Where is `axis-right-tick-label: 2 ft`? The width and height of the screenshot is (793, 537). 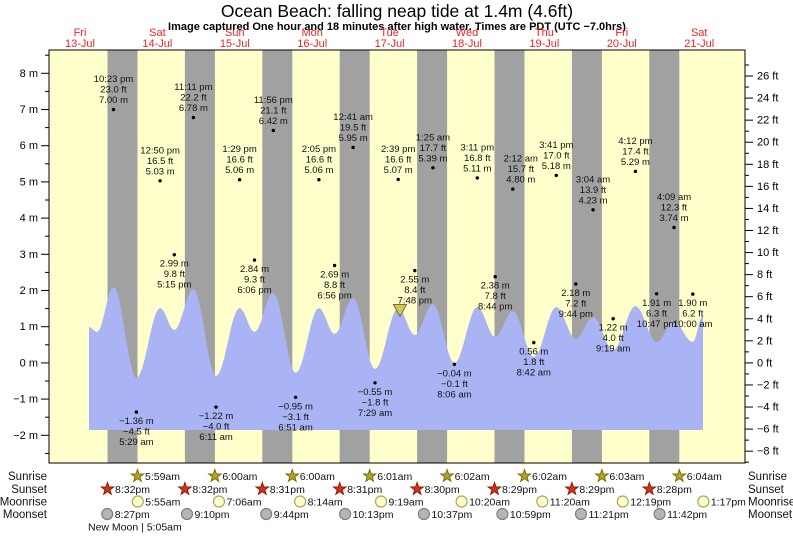 axis-right-tick-label: 2 ft is located at coordinates (764, 341).